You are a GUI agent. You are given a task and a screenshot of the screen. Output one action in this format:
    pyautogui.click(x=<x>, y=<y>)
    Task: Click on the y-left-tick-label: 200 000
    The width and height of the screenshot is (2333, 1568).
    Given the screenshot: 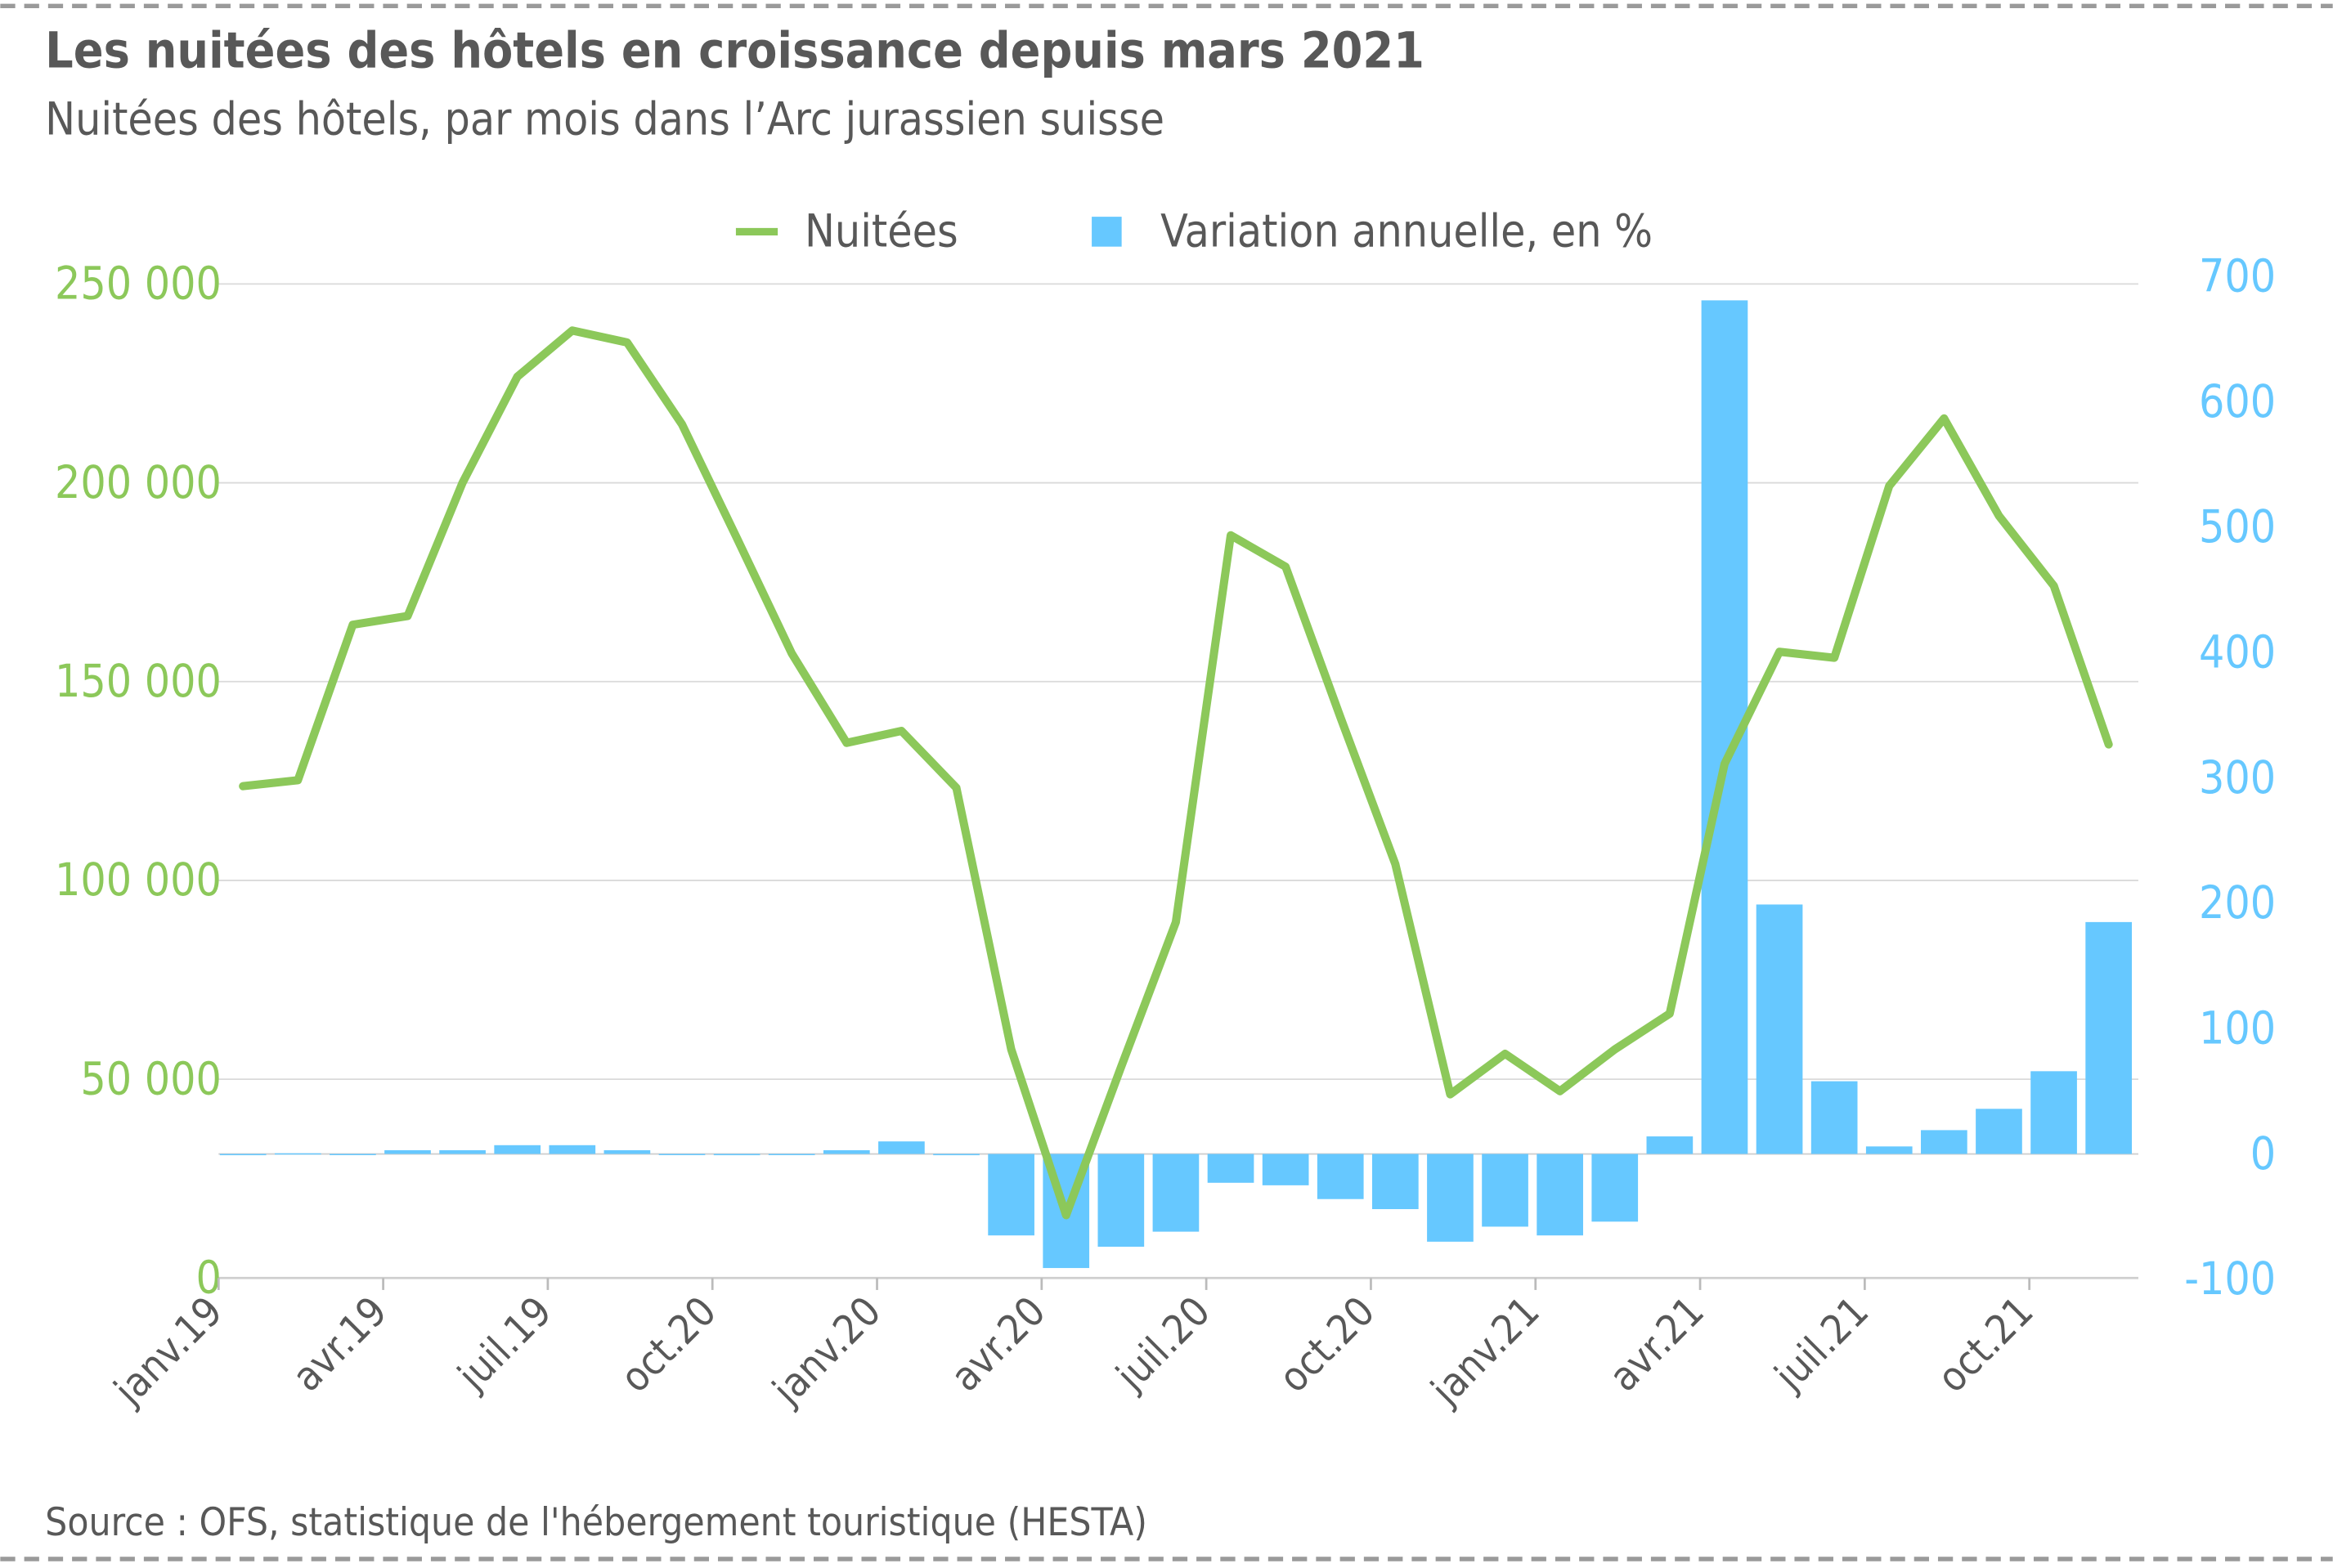 What is the action you would take?
    pyautogui.click(x=138, y=482)
    